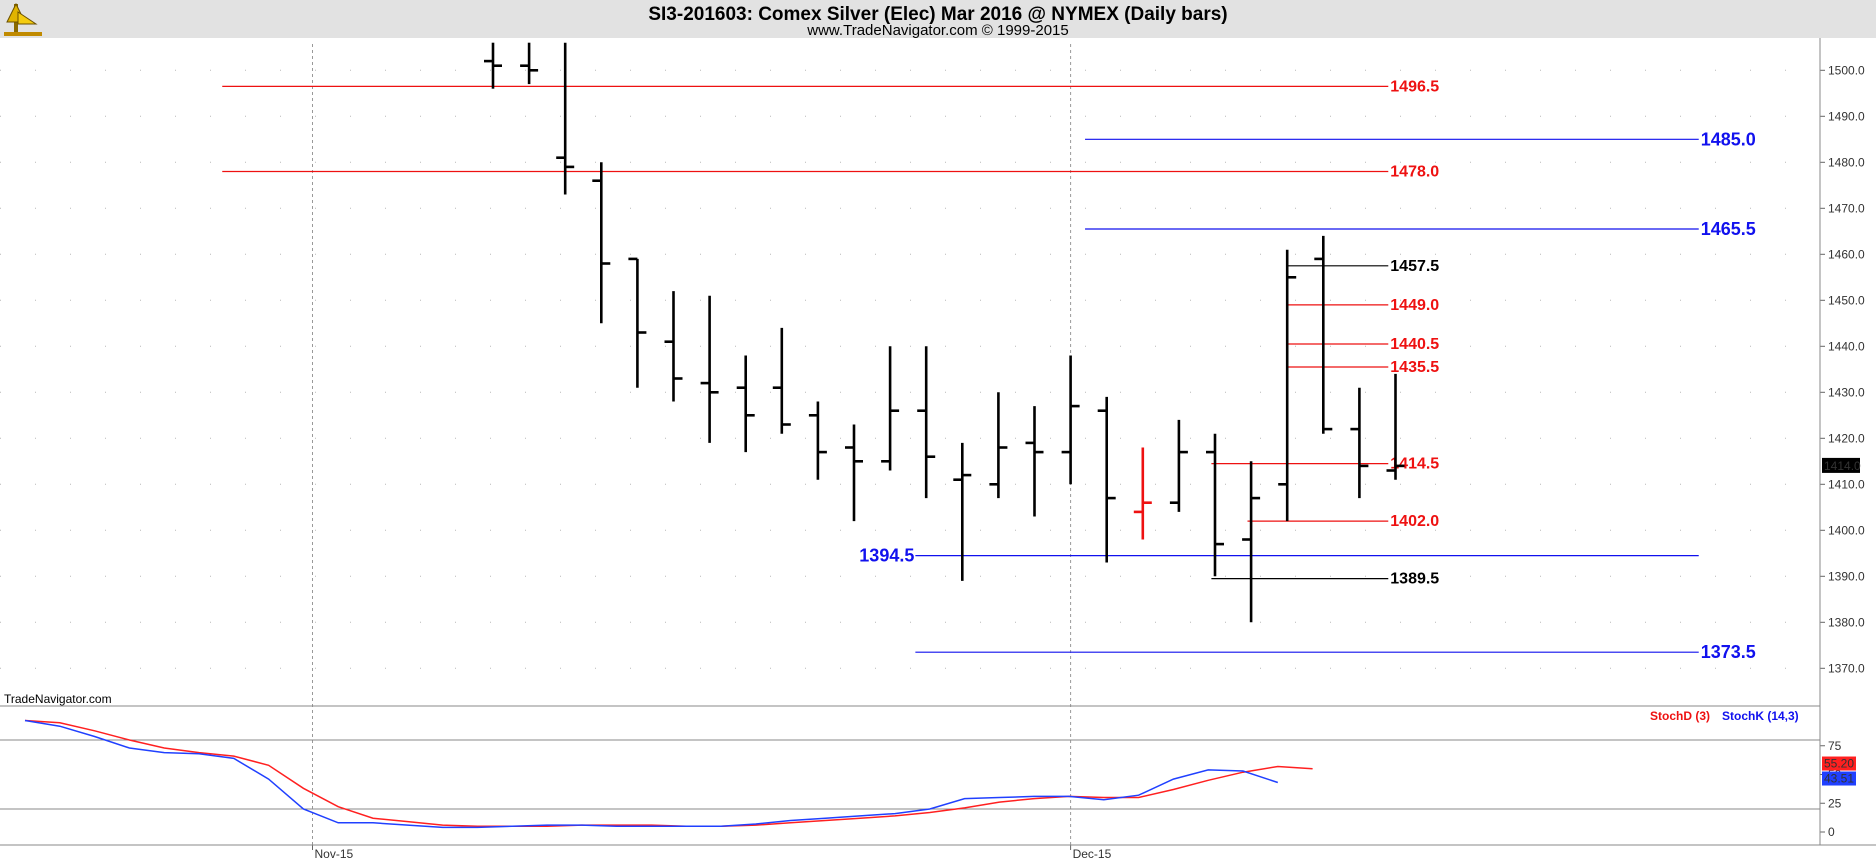  Describe the element at coordinates (1846, 70) in the screenshot. I see `price-tick-label: 1500.0` at that location.